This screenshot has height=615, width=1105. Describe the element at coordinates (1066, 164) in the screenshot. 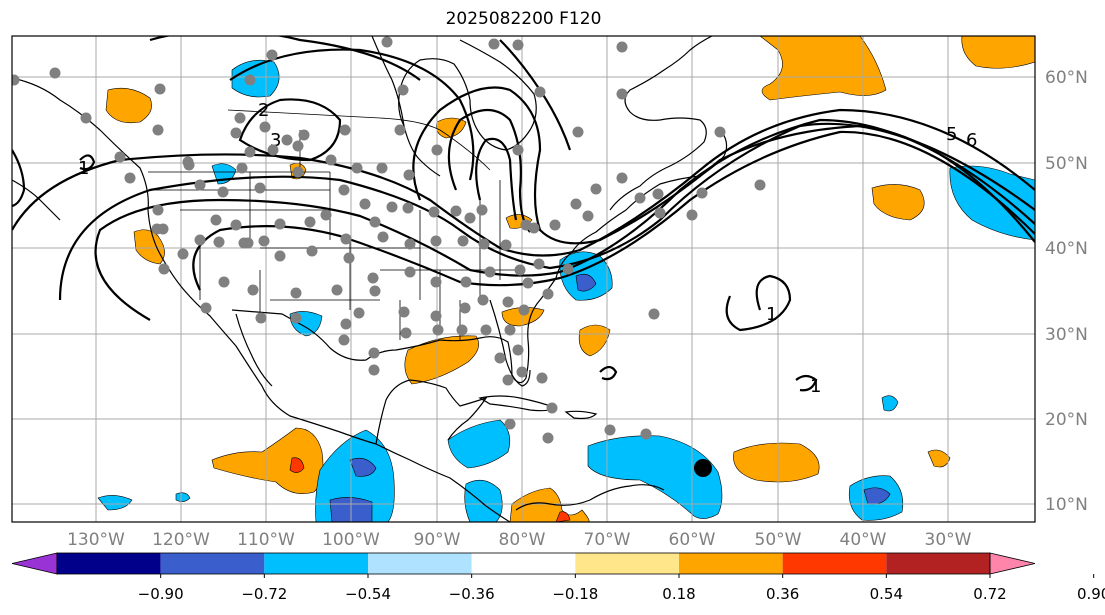

I see `lat-label: 50°N` at that location.